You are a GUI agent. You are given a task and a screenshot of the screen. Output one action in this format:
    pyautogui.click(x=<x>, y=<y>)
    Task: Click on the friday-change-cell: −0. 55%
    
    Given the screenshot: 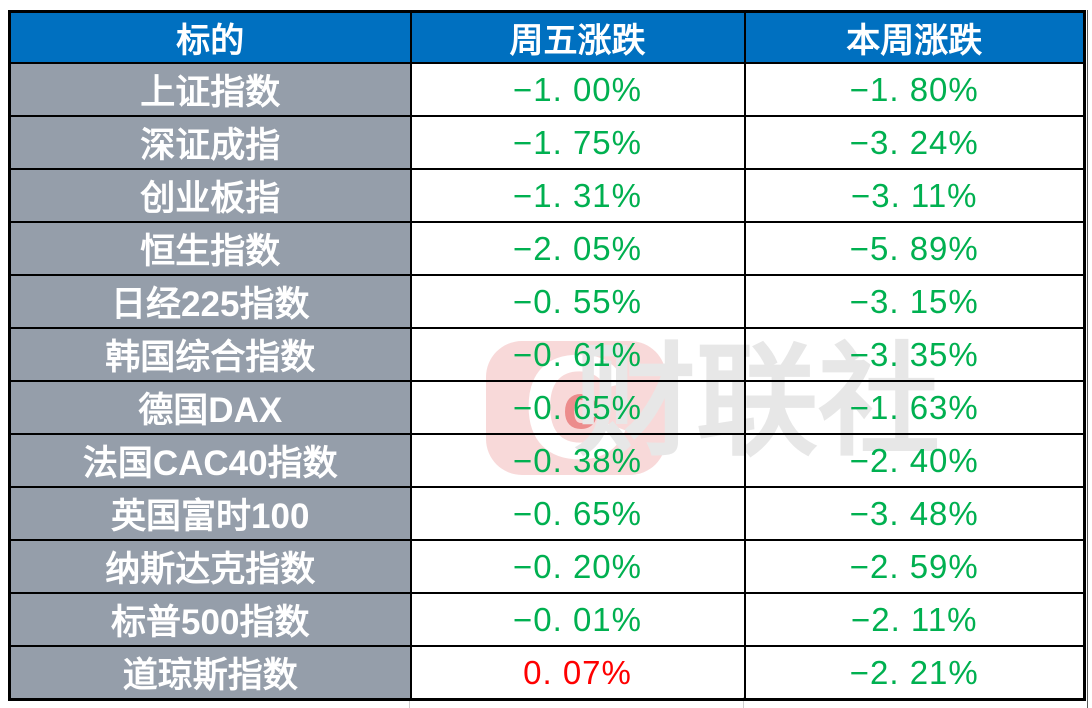 What is the action you would take?
    pyautogui.click(x=577, y=301)
    